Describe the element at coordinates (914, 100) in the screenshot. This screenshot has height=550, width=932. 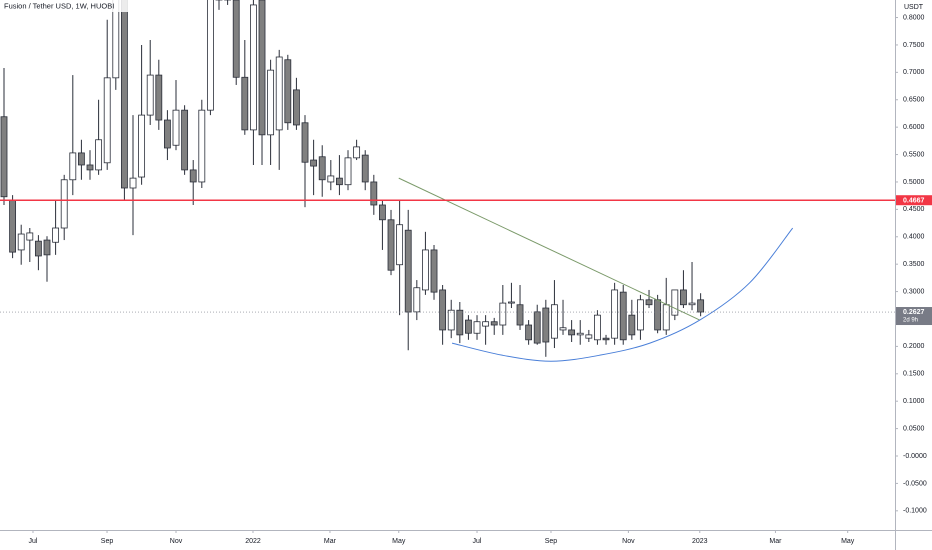
I see `y-tick-label: 0.6500` at that location.